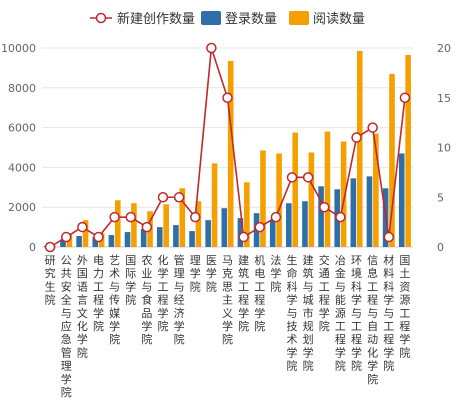 The width and height of the screenshot is (459, 408). What do you see at coordinates (130, 280) in the screenshot?
I see `x-tick-label: 国际学院` at bounding box center [130, 280].